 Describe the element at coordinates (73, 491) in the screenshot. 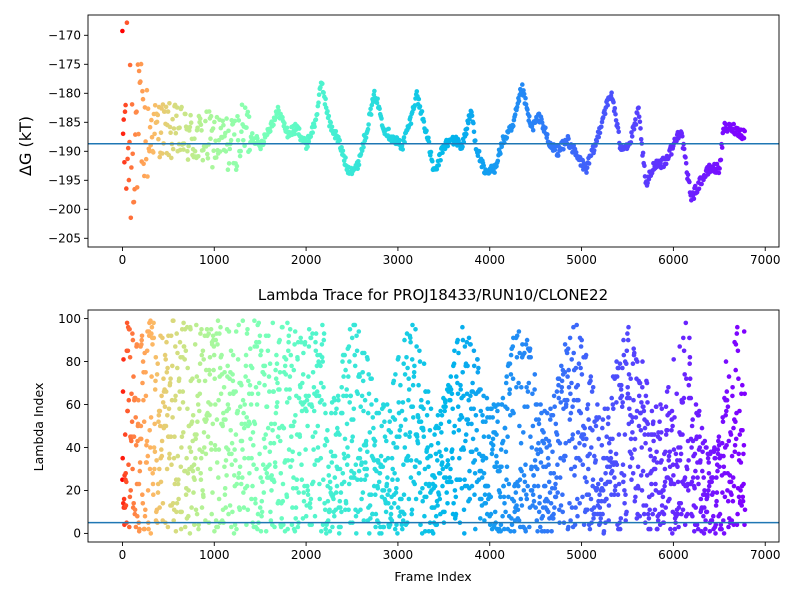

I see `y-tick-label: 20` at that location.